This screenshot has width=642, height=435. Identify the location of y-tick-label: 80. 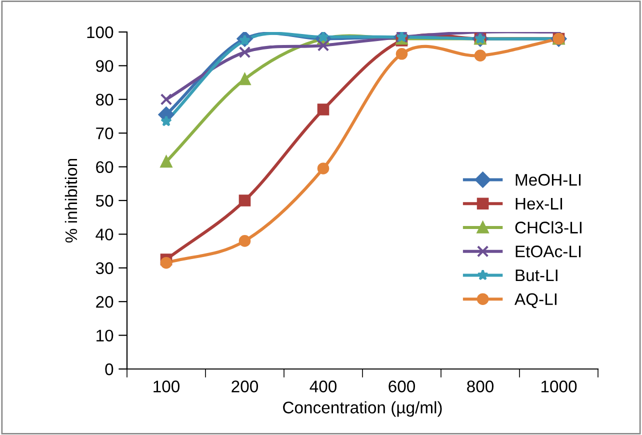
(105, 100).